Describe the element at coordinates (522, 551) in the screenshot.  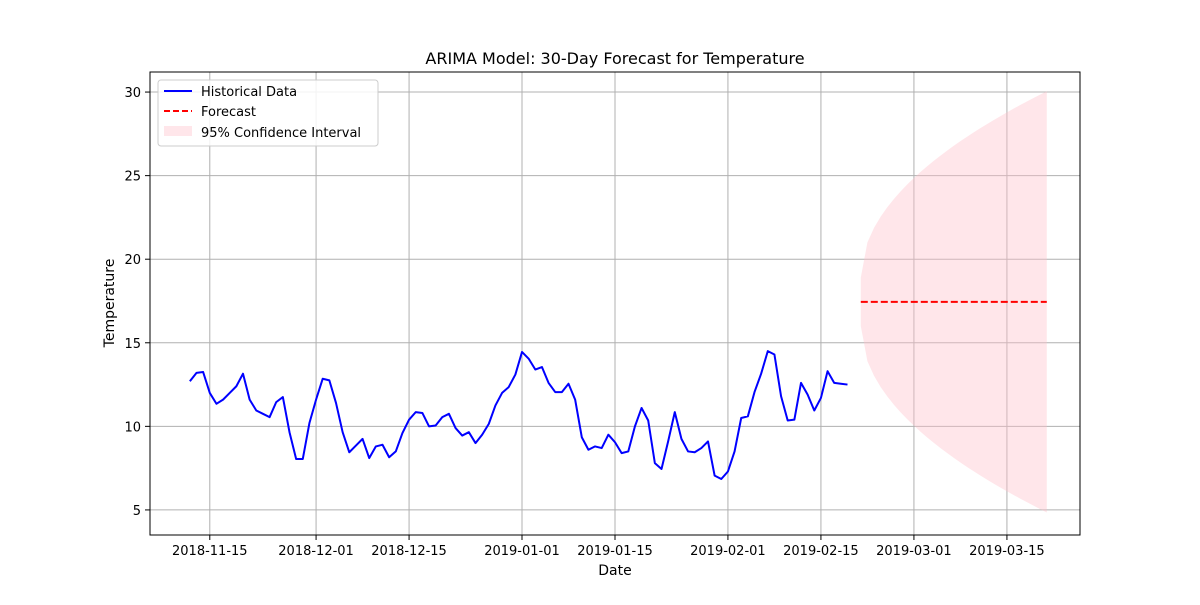
I see `x-tick-label: 2019-01-01` at that location.